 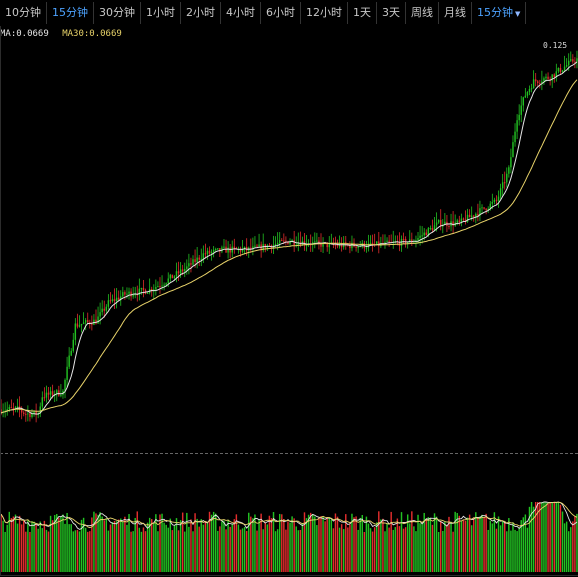 What do you see at coordinates (92, 34) in the screenshot?
I see `ma30-value: MA30:0.0669` at bounding box center [92, 34].